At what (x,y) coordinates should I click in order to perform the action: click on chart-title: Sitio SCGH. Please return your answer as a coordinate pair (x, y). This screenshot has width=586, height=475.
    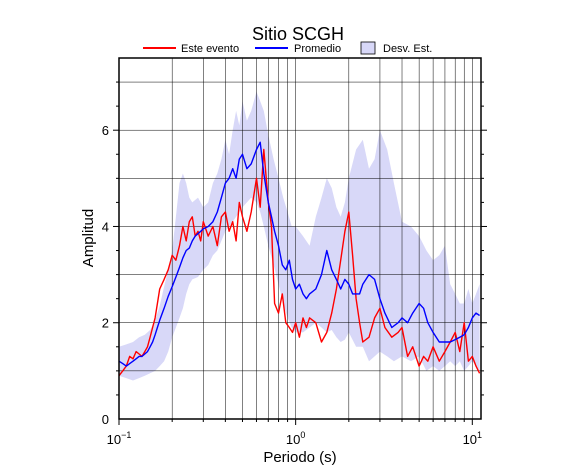
    Looking at the image, I should click on (298, 34).